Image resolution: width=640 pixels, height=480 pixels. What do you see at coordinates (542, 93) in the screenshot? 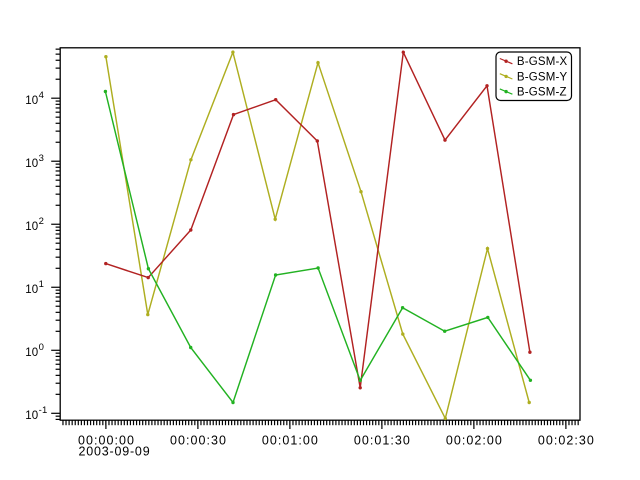
I see `svg-text: B-GSM-Z` at bounding box center [542, 93].